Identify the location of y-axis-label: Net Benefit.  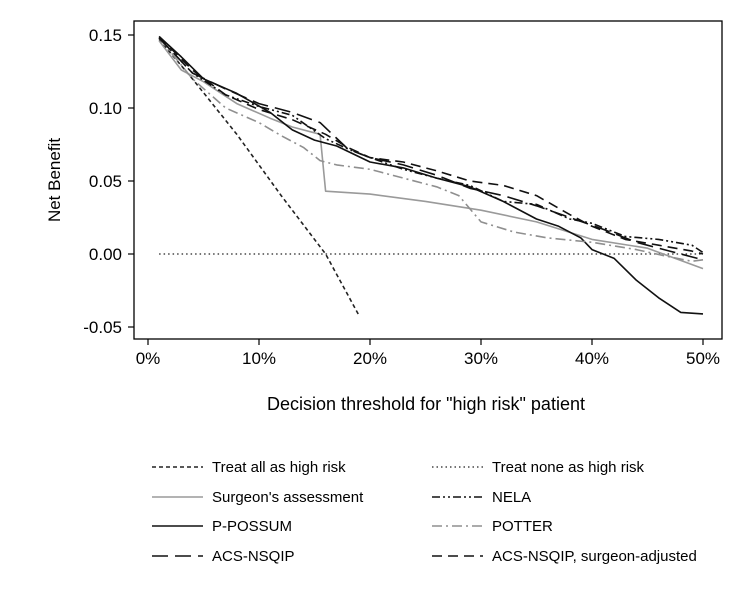
(54, 180).